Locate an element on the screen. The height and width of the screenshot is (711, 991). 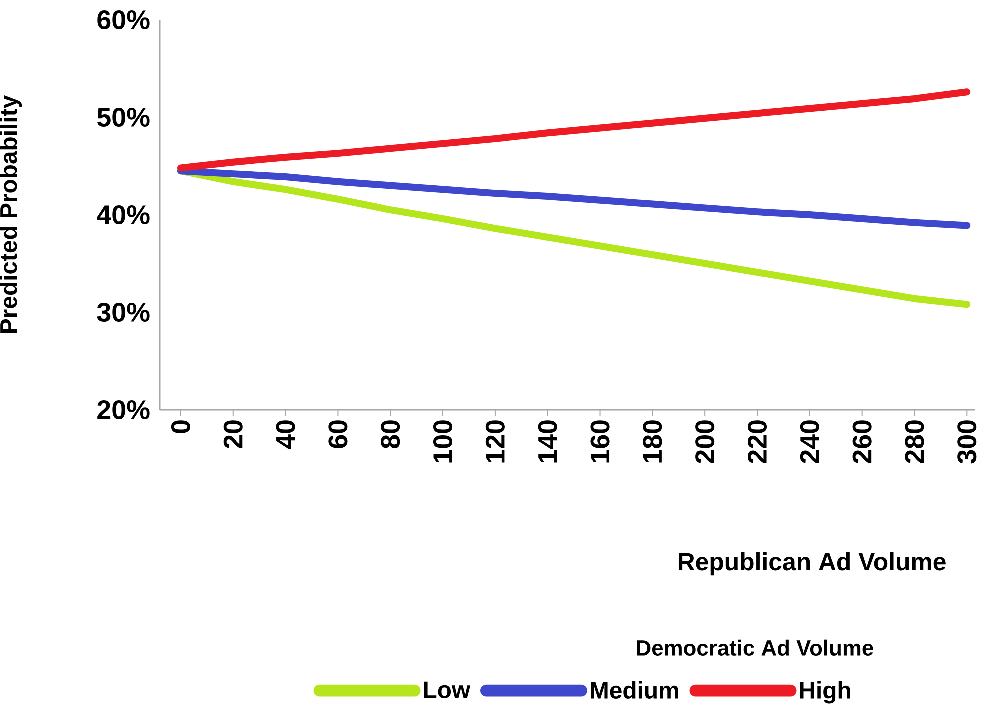
x-tick-label: 40 is located at coordinates (286, 435).